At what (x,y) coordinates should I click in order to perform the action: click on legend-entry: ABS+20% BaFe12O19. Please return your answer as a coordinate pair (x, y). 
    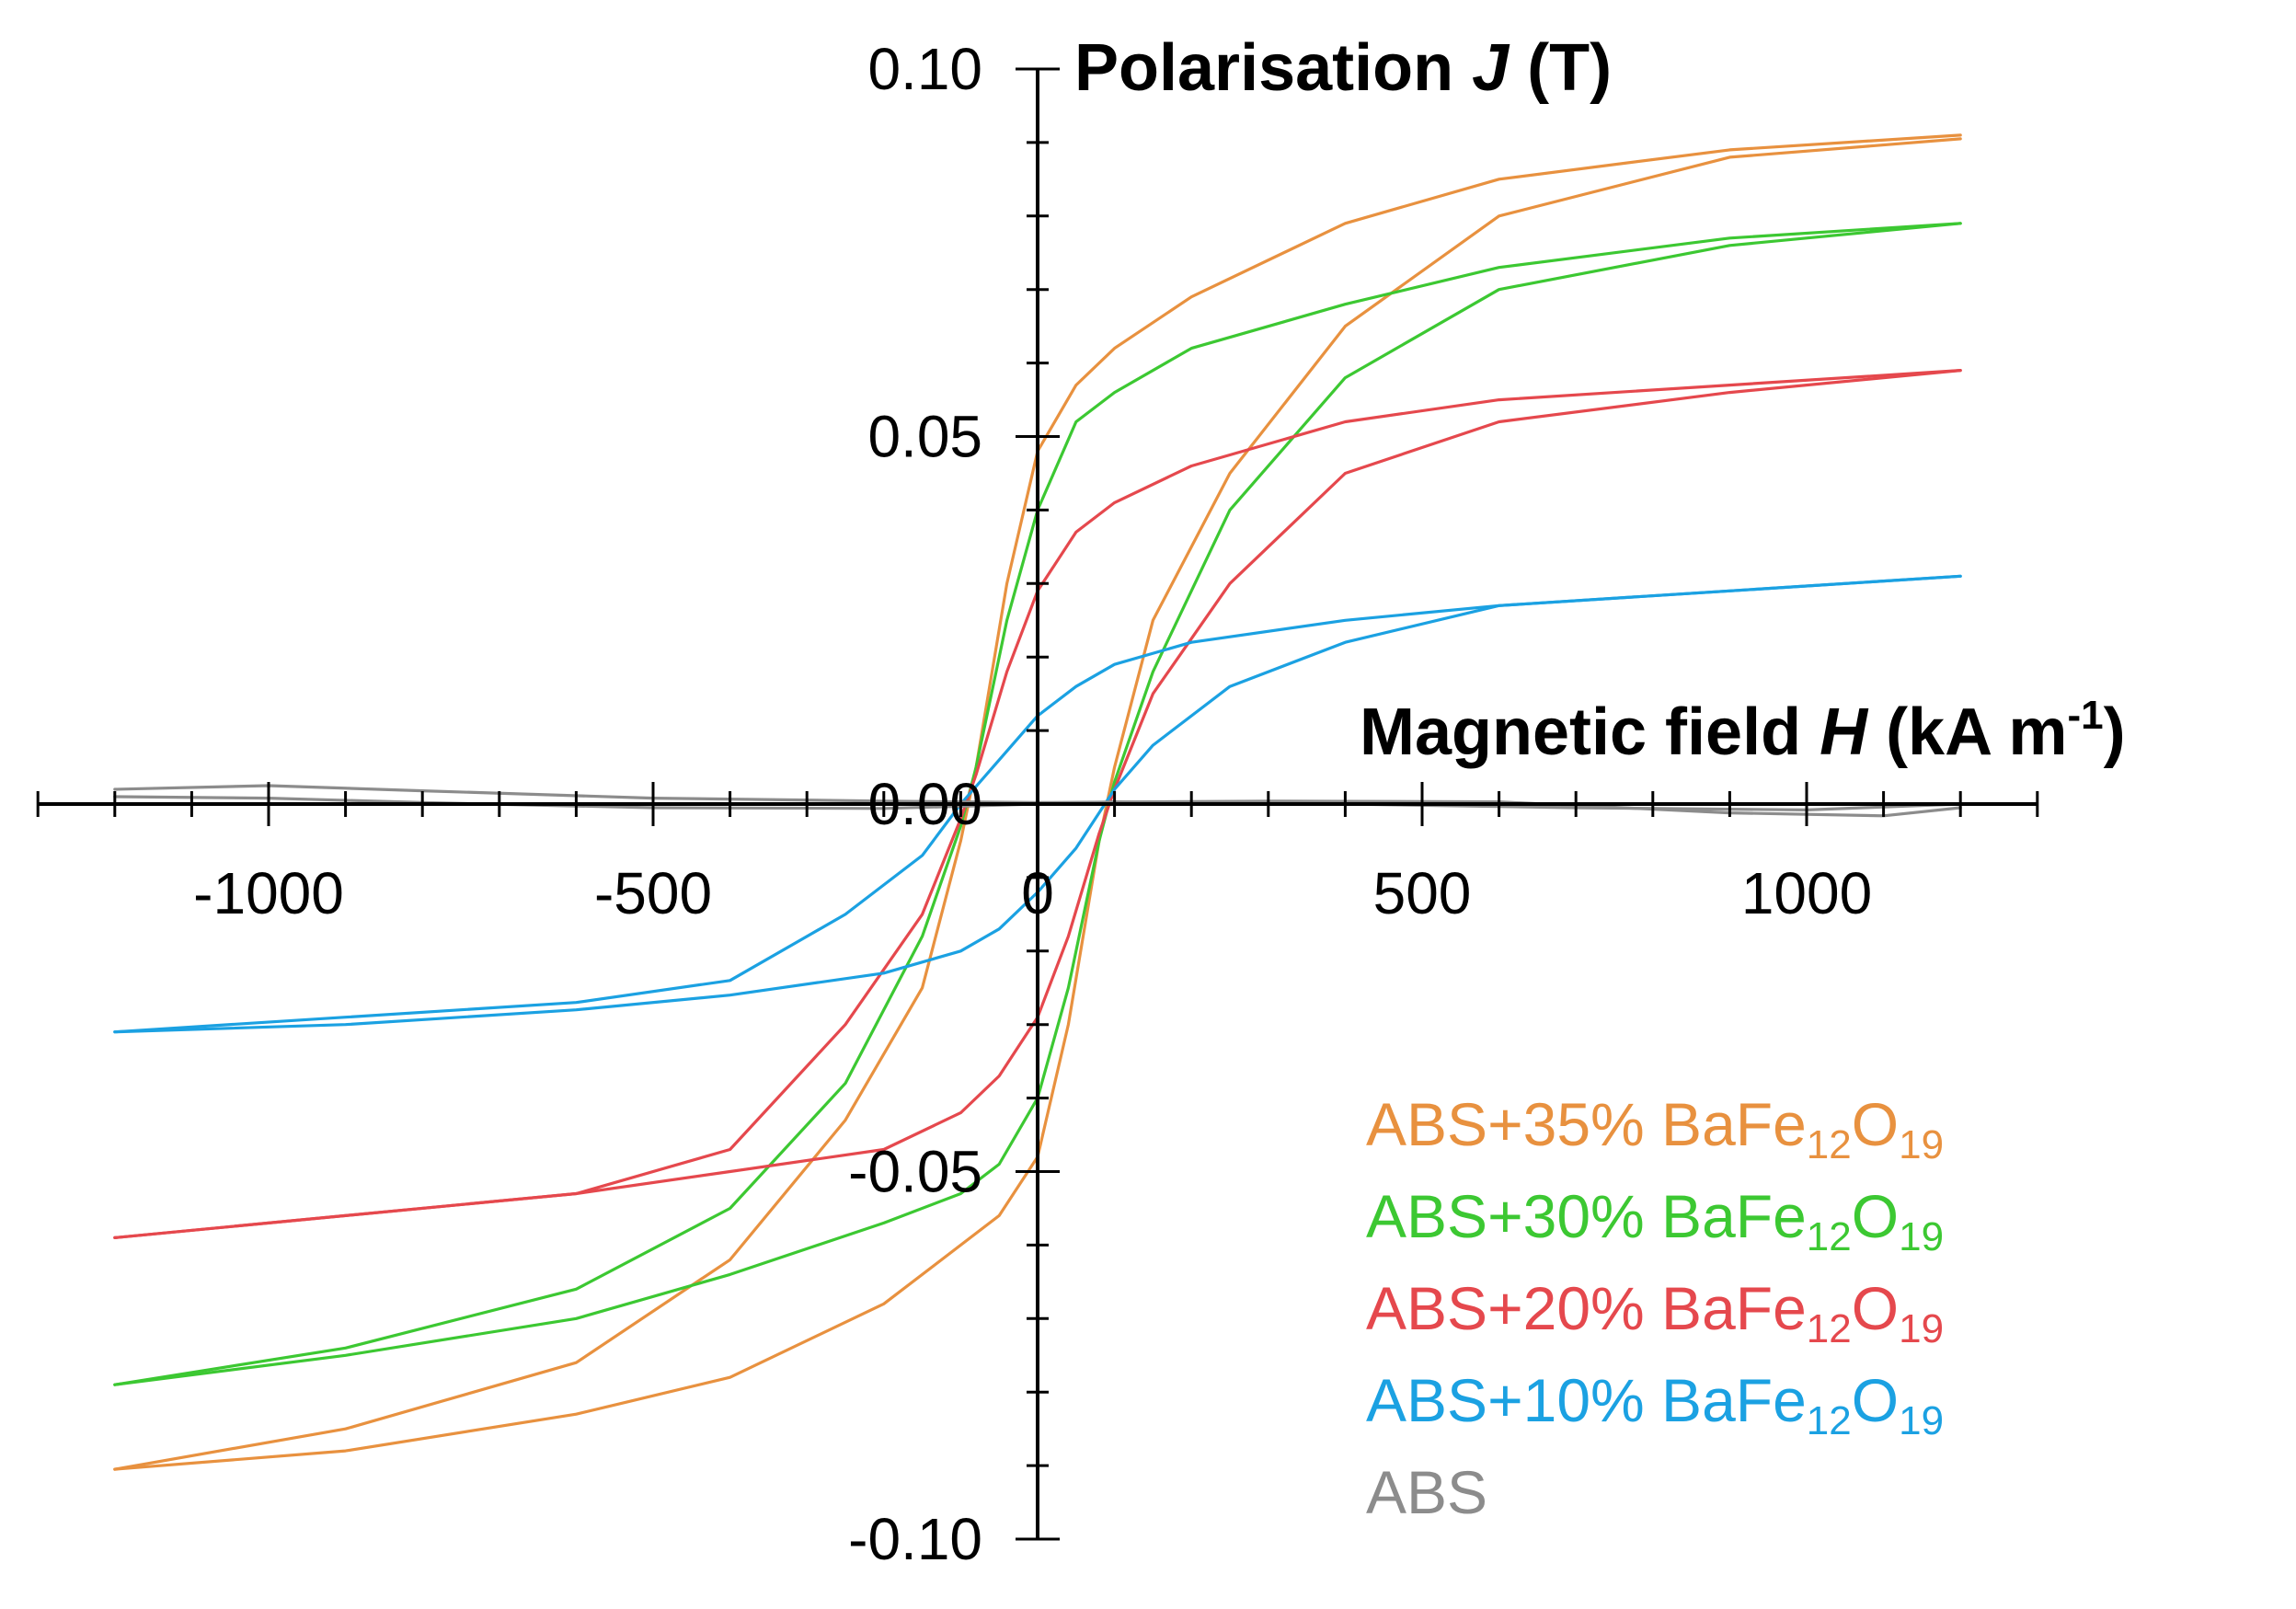
    Looking at the image, I should click on (1655, 1312).